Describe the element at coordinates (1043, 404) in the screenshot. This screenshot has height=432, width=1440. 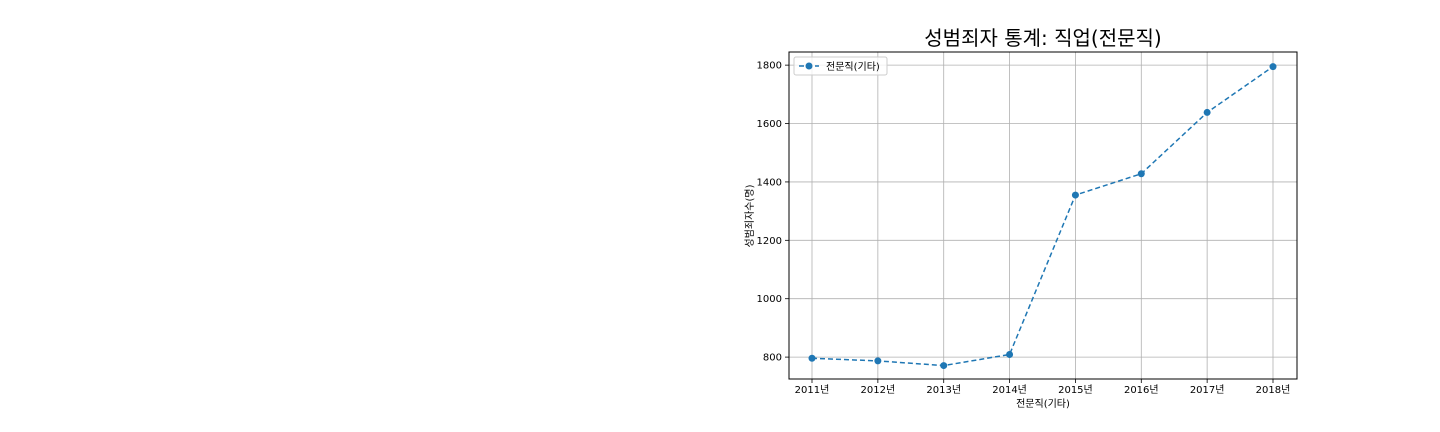
I see `x-axis-label: 전문직(기타)` at that location.